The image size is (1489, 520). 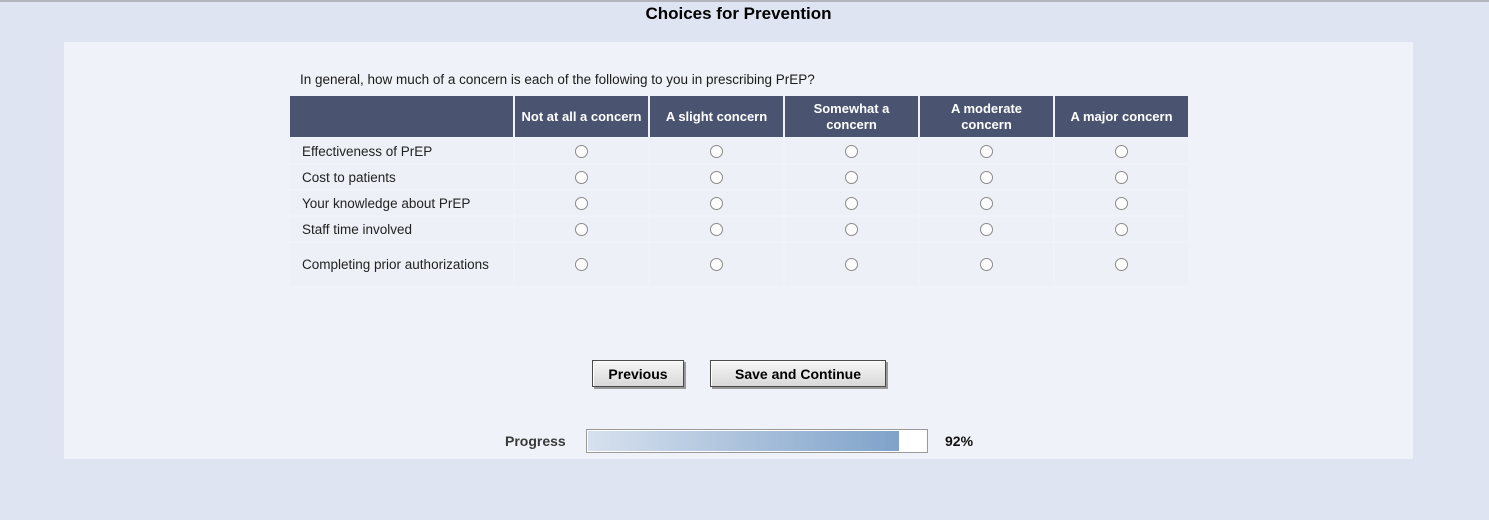 I want to click on radio-button-prior-auth-slight, so click(x=716, y=264).